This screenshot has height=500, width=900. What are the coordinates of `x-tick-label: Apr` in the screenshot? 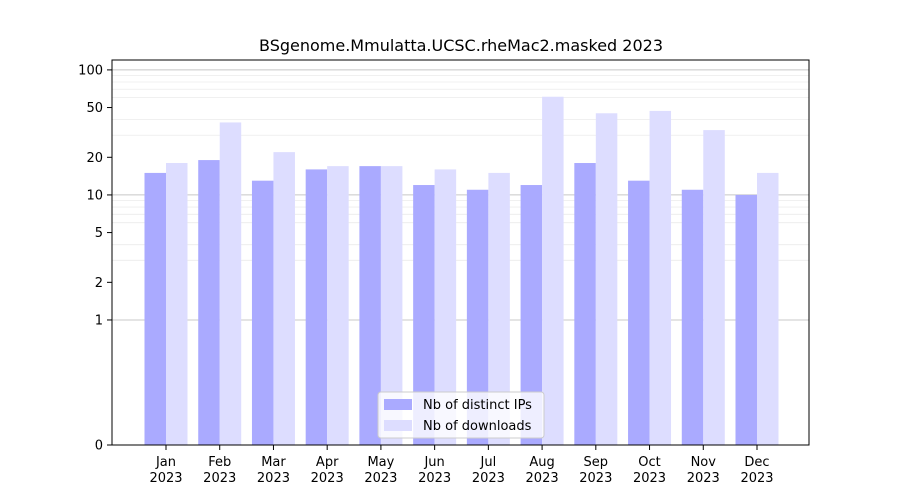 It's located at (327, 462).